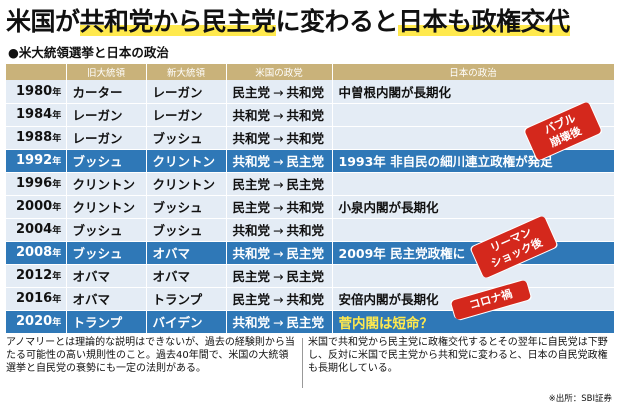  What do you see at coordinates (34, 252) in the screenshot?
I see `year-value: 2008` at bounding box center [34, 252].